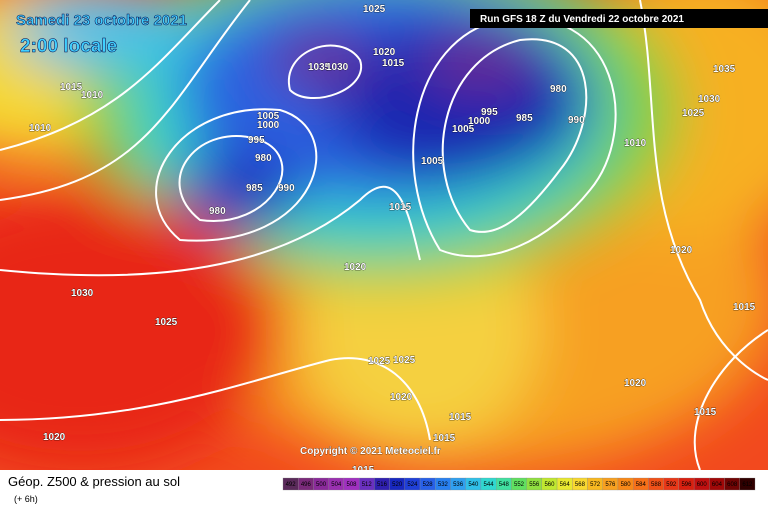 This screenshot has height=512, width=768. I want to click on scale-level: 592, so click(671, 485).